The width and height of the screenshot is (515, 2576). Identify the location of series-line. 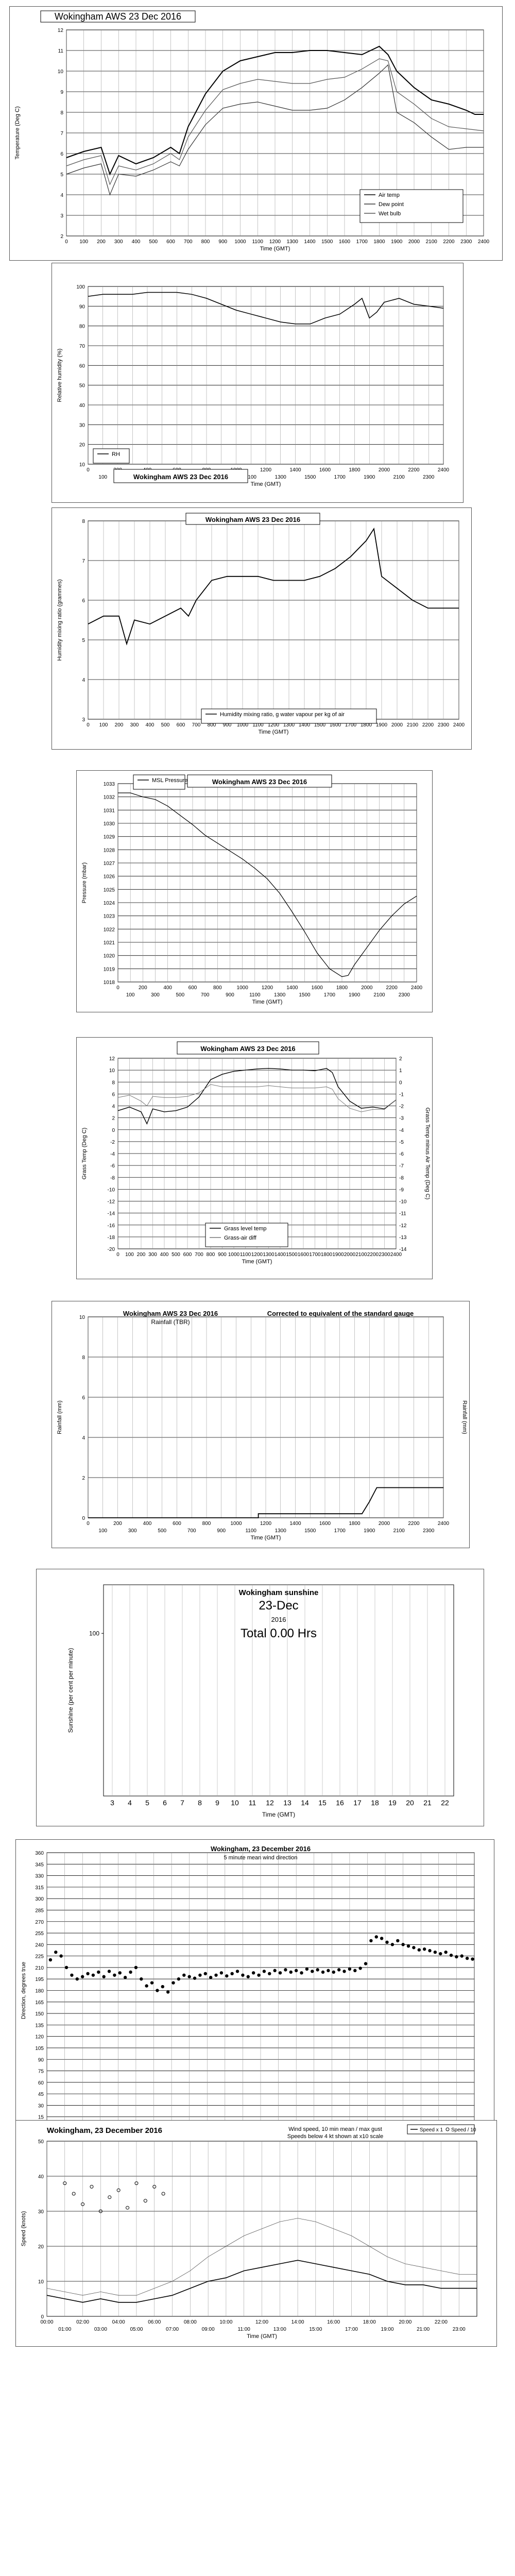
(265, 1502).